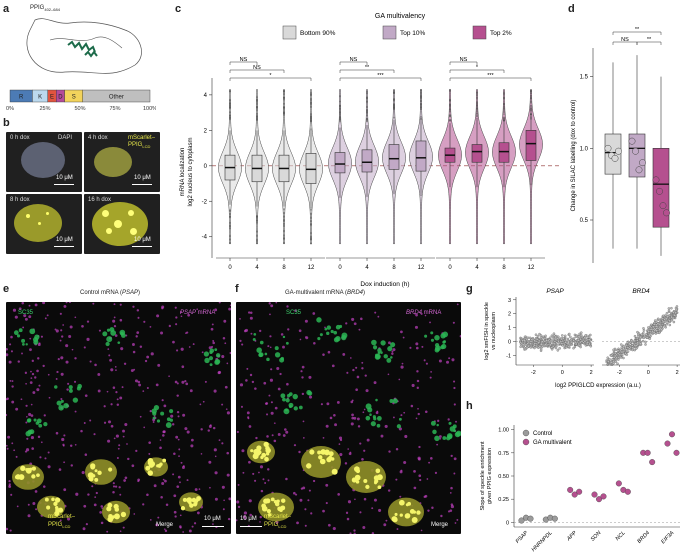 This screenshot has height=558, width=685. Describe the element at coordinates (509, 329) in the screenshot. I see `y-tick-label: 1` at that location.